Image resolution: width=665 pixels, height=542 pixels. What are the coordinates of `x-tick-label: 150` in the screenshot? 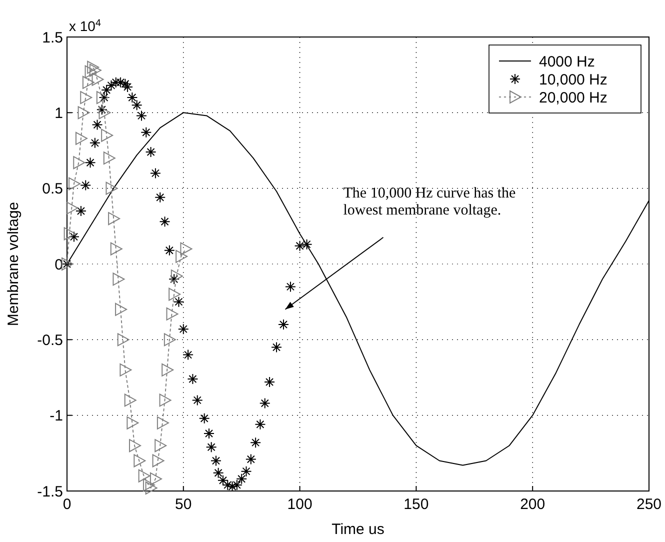 It's located at (416, 504).